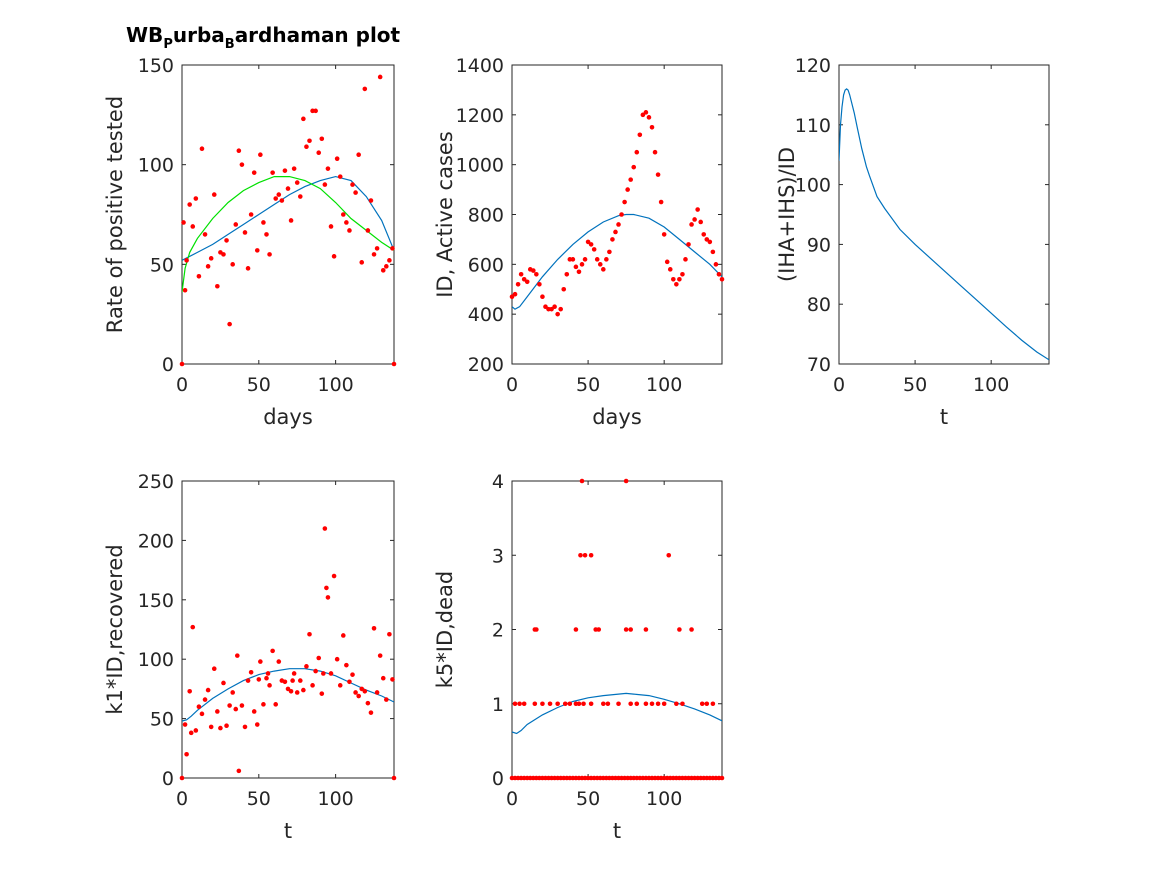 This screenshot has width=1167, height=875. I want to click on y-tick-label: 100, so click(156, 660).